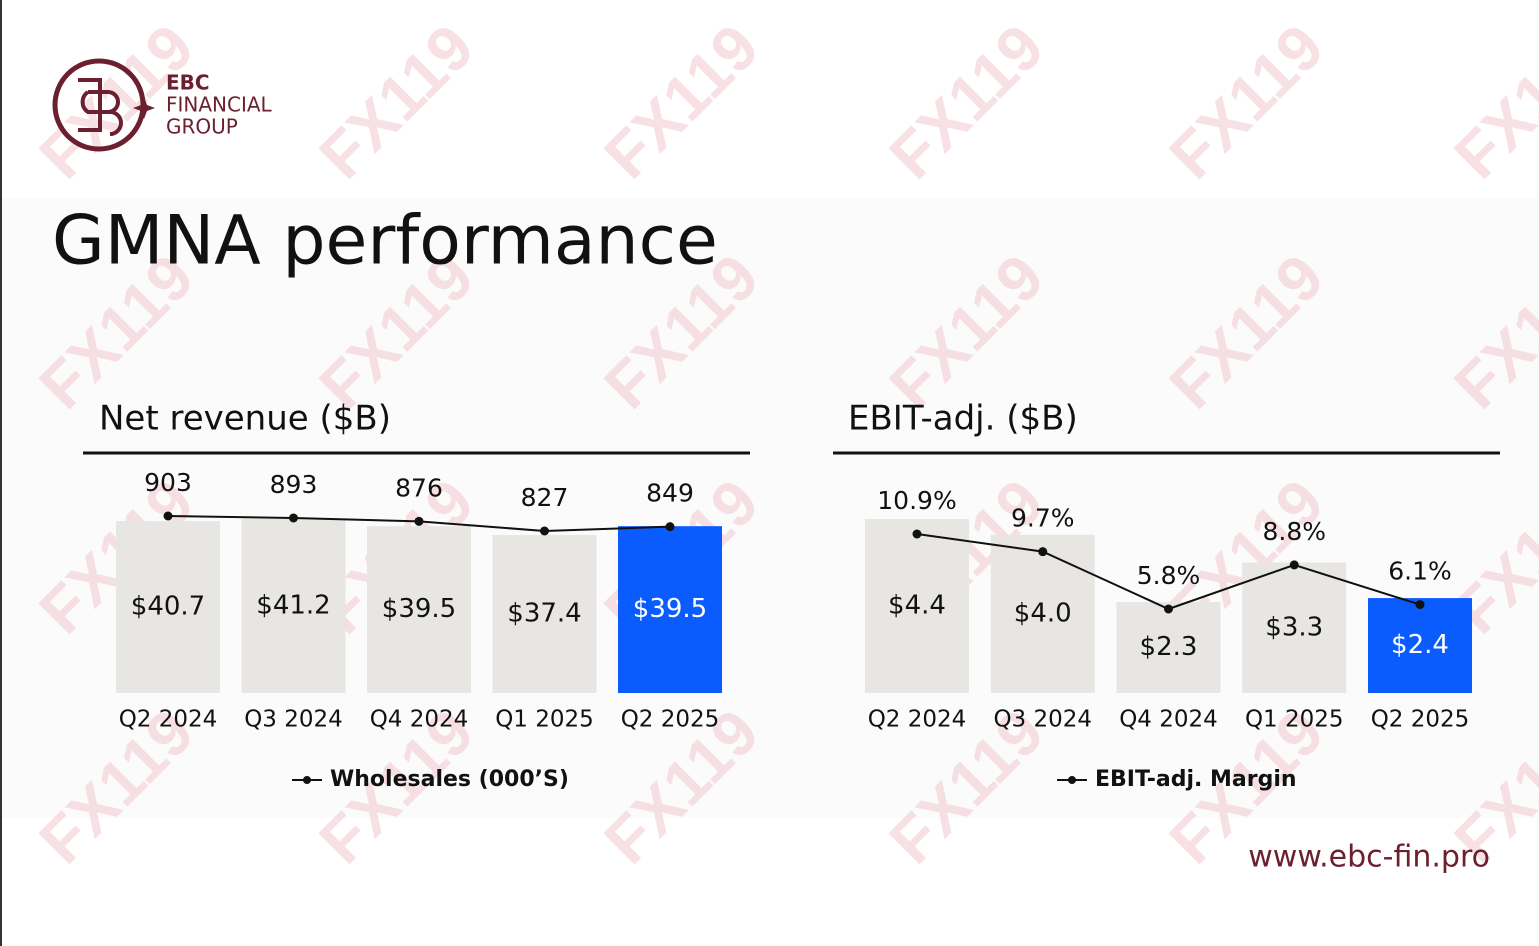 Image resolution: width=1539 pixels, height=946 pixels. What do you see at coordinates (1169, 575) in the screenshot?
I see `line-label: 5.8%` at bounding box center [1169, 575].